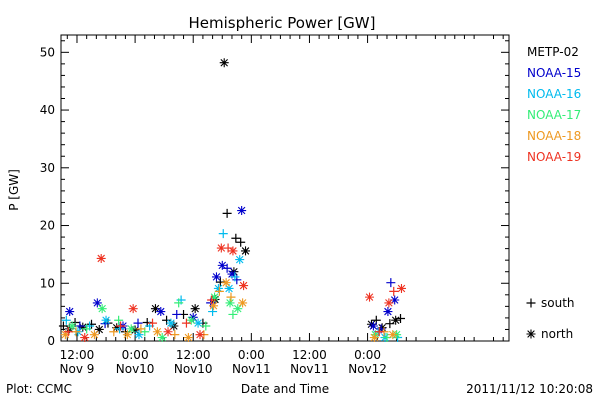  What do you see at coordinates (282, 23) in the screenshot?
I see `chart-title: Hemispheric Power [GW]` at bounding box center [282, 23].